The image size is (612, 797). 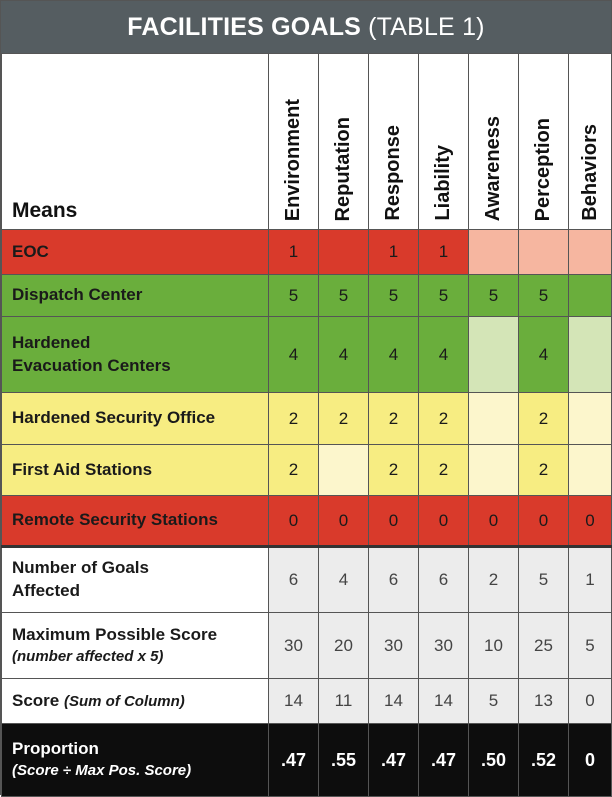 I want to click on summary-label-line1: Proportion, so click(x=55, y=749).